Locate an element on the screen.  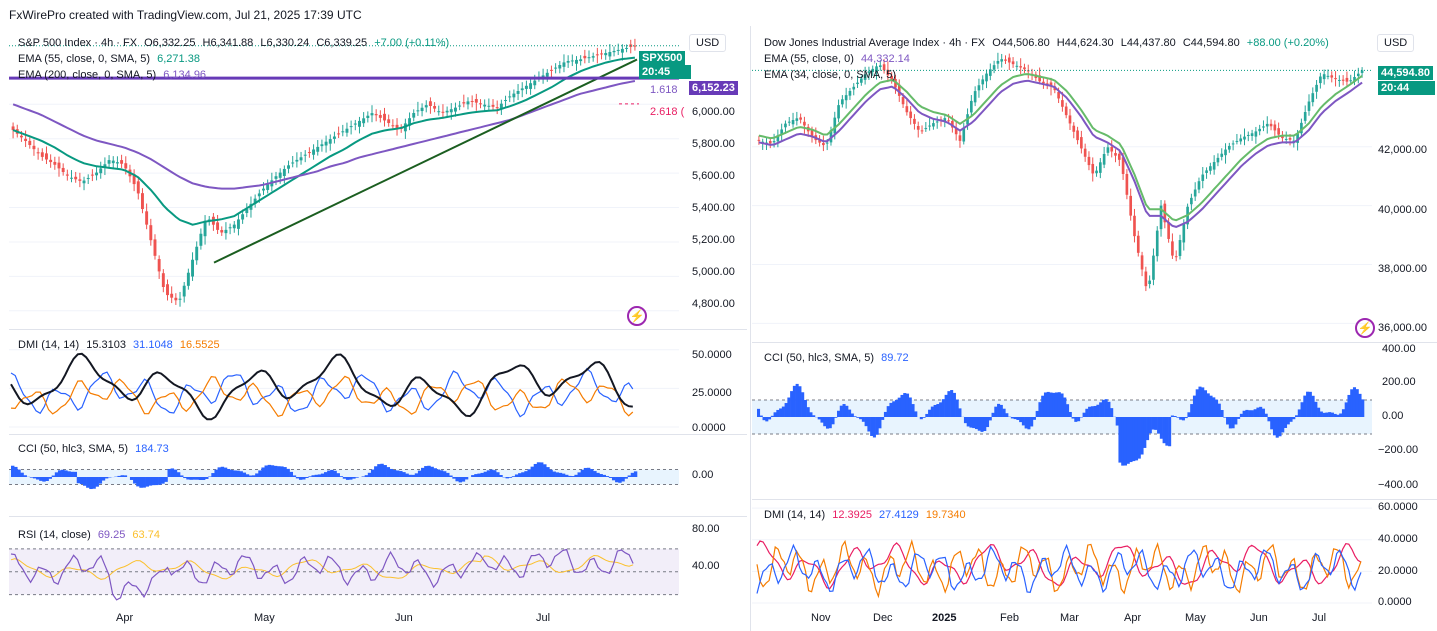
dji-month-may: May is located at coordinates (1195, 618).